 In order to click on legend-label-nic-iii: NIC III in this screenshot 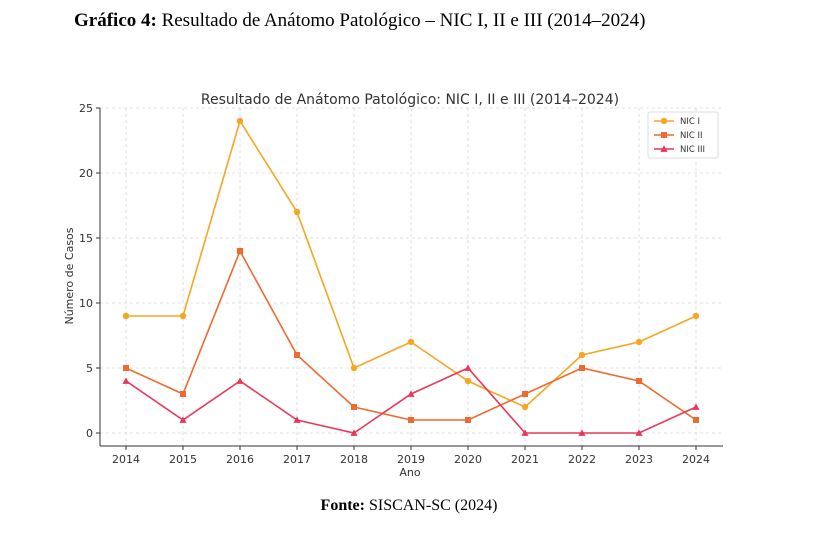, I will do `click(692, 150)`.